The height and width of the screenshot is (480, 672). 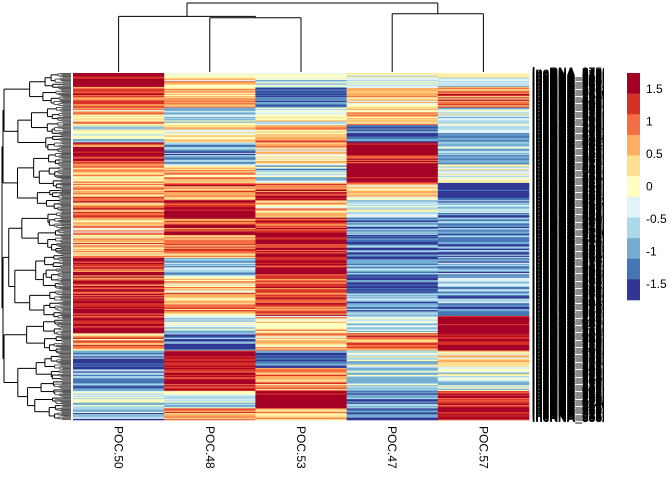 I want to click on row-label: lncRNA_26905, so click(x=574, y=351).